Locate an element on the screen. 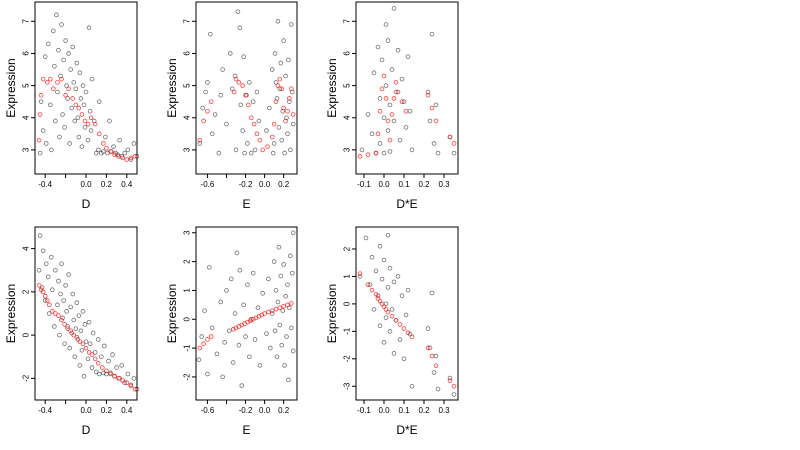 This screenshot has width=800, height=450. plot-frame is located at coordinates (407, 313).